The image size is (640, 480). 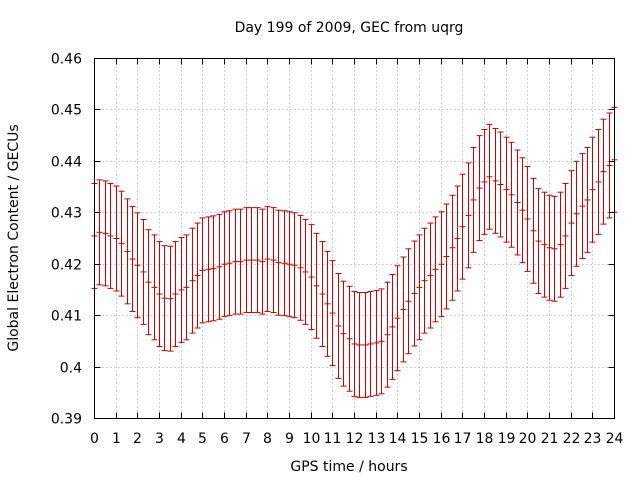 What do you see at coordinates (14, 237) in the screenshot?
I see `y-axis-label: Global Electron Content / GECUs` at bounding box center [14, 237].